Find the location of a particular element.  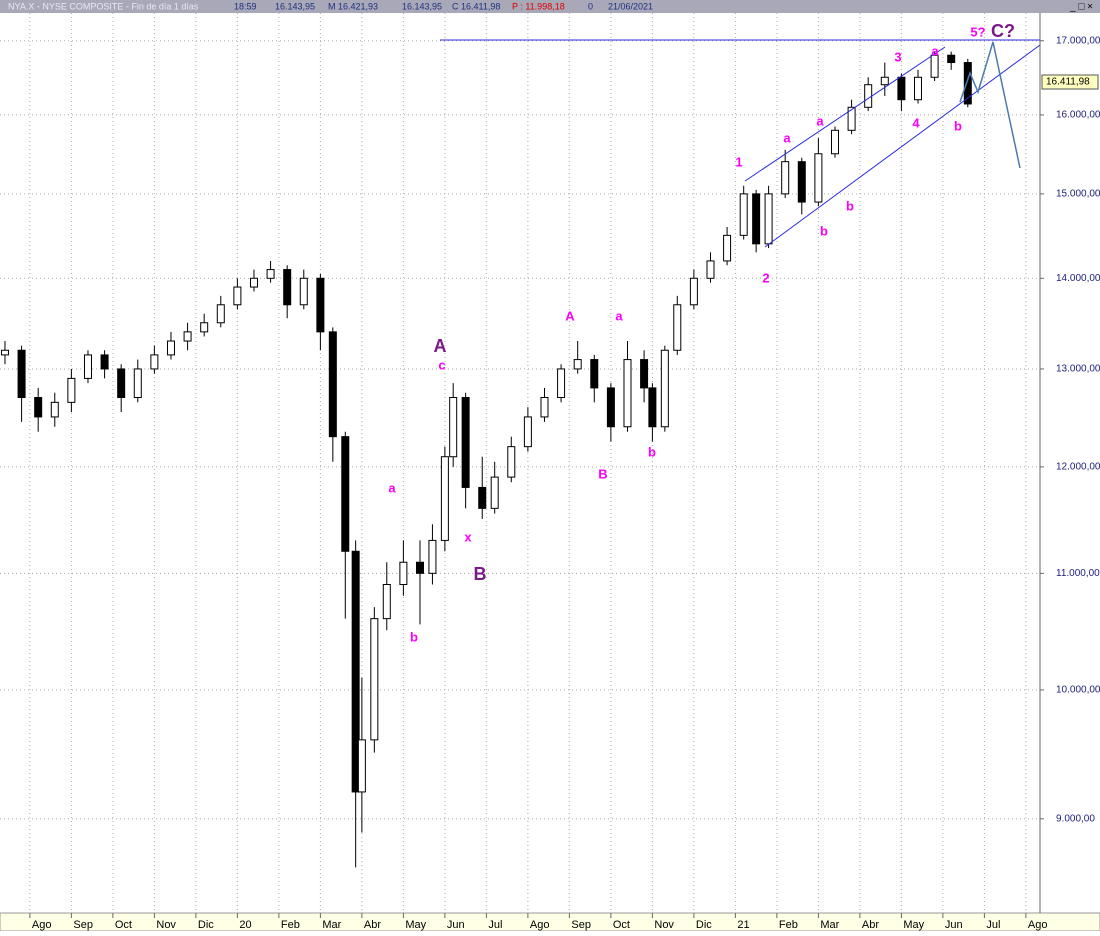

wave-label: C? is located at coordinates (1003, 31).